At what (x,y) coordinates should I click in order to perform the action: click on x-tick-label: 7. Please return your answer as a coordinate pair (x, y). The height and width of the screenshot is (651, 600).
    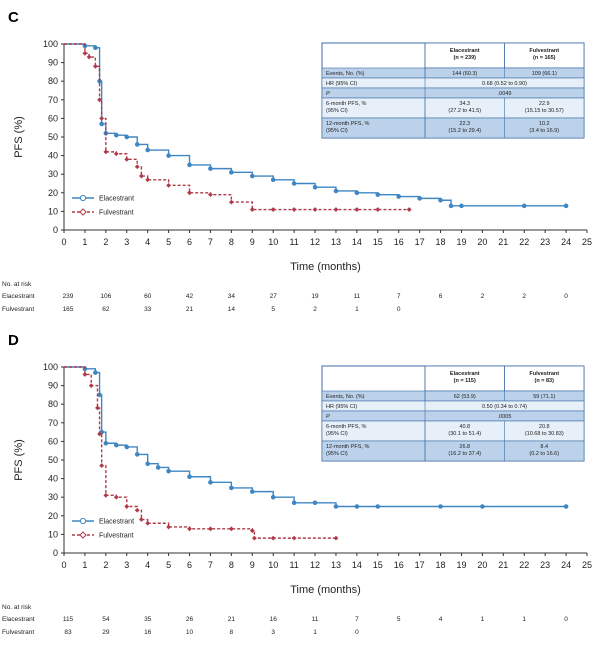
    Looking at the image, I should click on (210, 565).